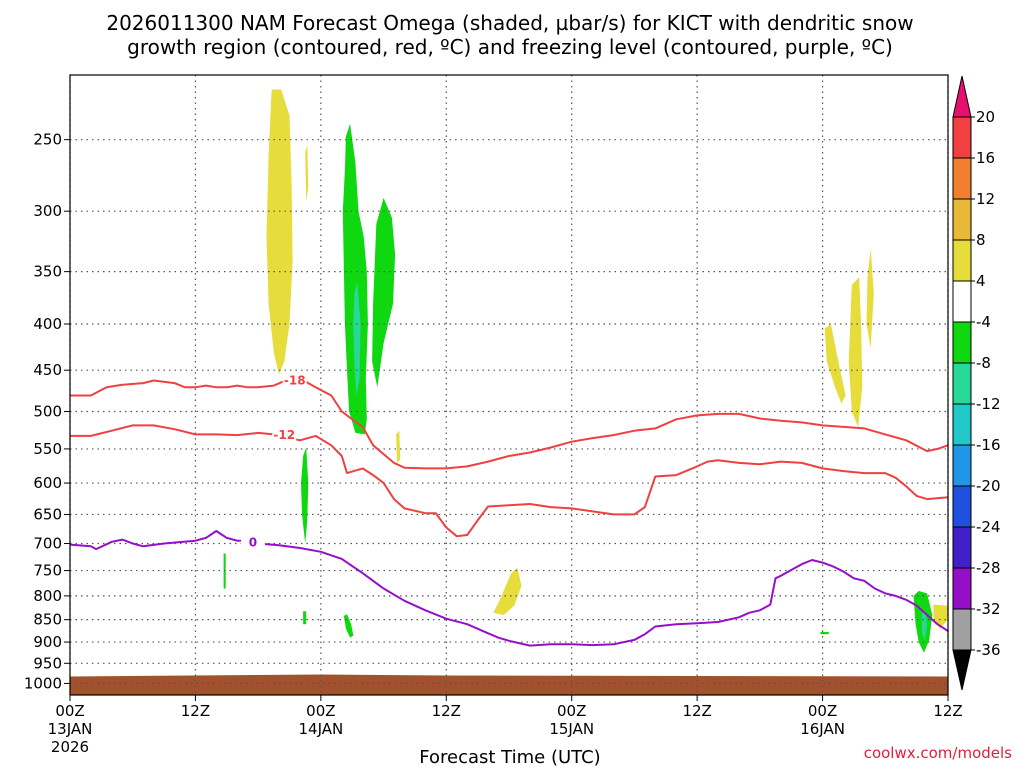  I want to click on x-tick-label-60: 12Z, so click(696, 711).